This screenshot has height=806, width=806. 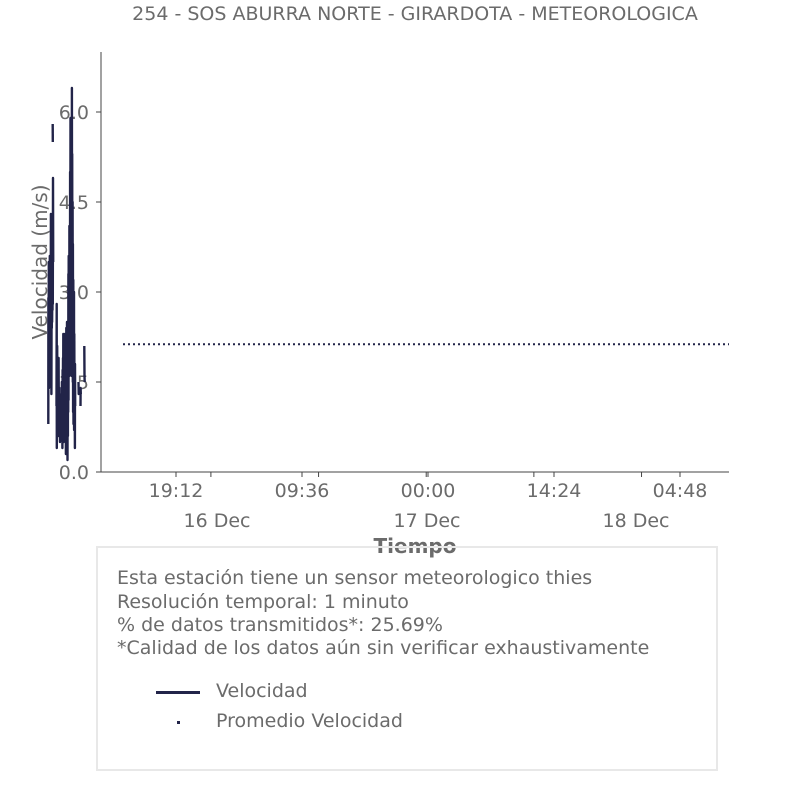 I want to click on y-tick-label: 0.0, so click(x=74, y=473).